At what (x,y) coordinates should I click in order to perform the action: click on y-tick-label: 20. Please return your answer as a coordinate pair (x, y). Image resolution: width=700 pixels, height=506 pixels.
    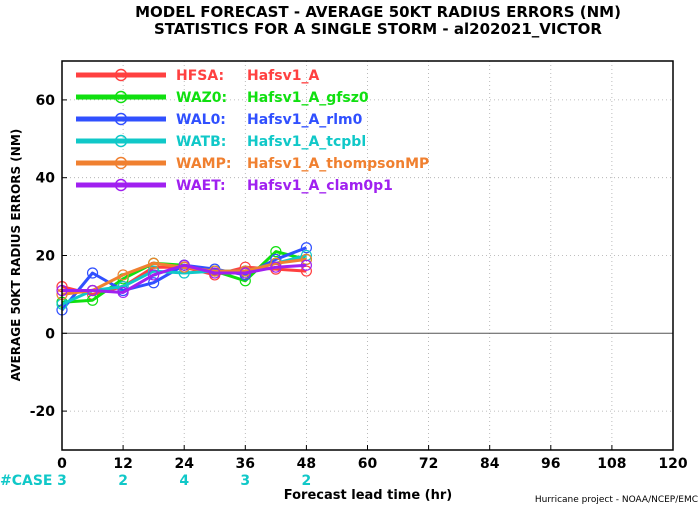
    Looking at the image, I should click on (46, 257).